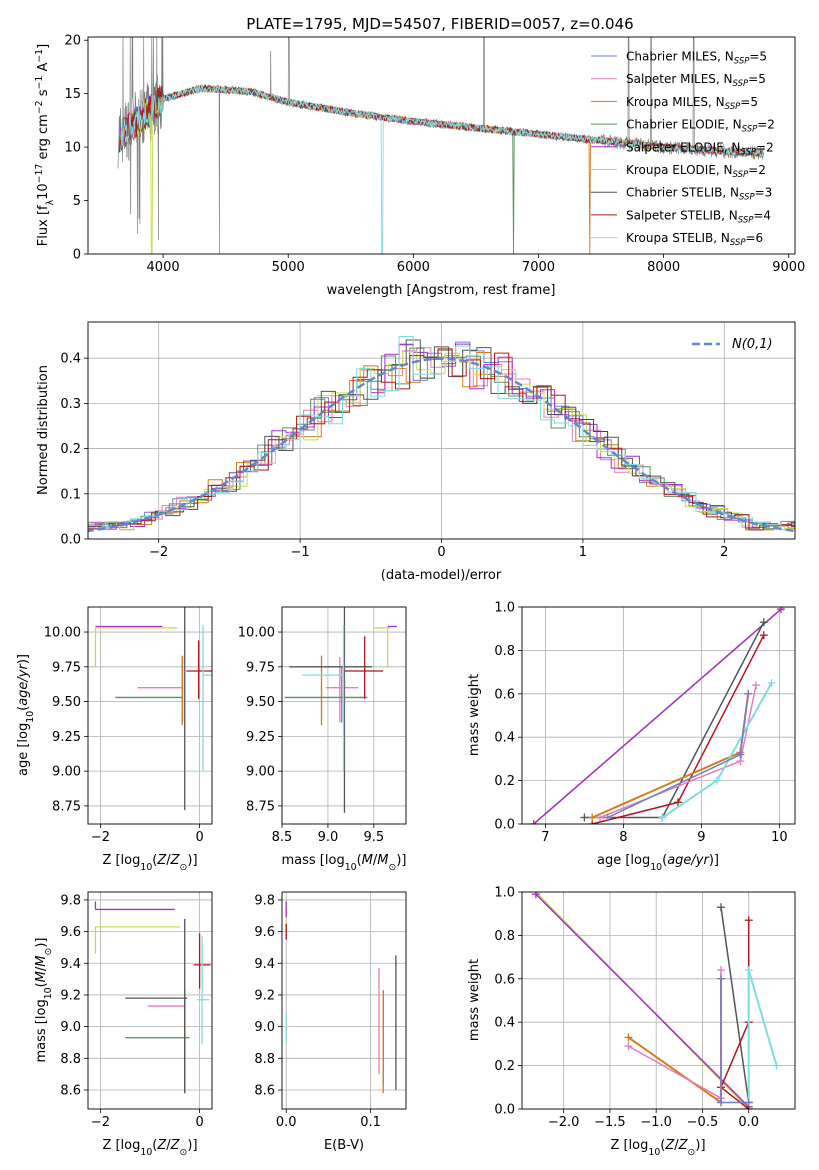 Image resolution: width=819 pixels, height=1170 pixels. What do you see at coordinates (692, 103) in the screenshot?
I see `legend-entry: Kroupa MILES, NSSP=5` at bounding box center [692, 103].